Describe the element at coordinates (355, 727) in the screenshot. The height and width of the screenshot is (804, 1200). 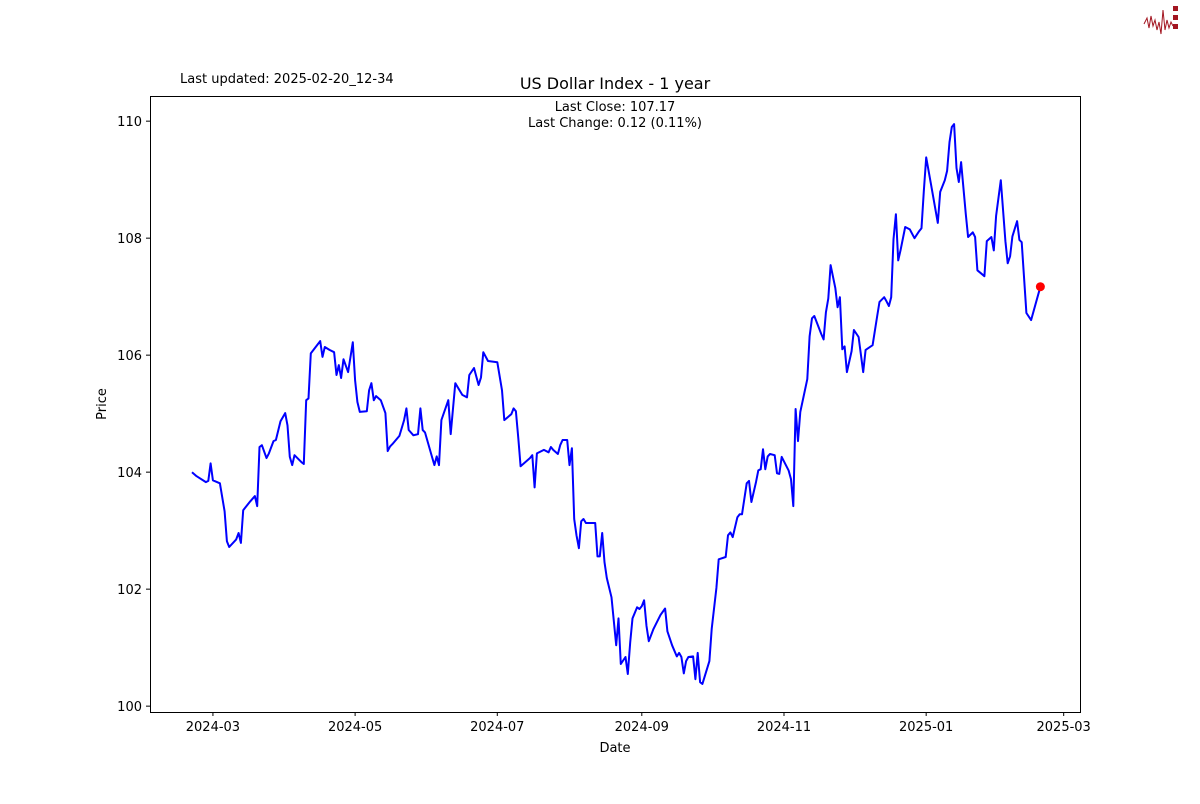
I see `x-tick-label: 2024-05` at that location.